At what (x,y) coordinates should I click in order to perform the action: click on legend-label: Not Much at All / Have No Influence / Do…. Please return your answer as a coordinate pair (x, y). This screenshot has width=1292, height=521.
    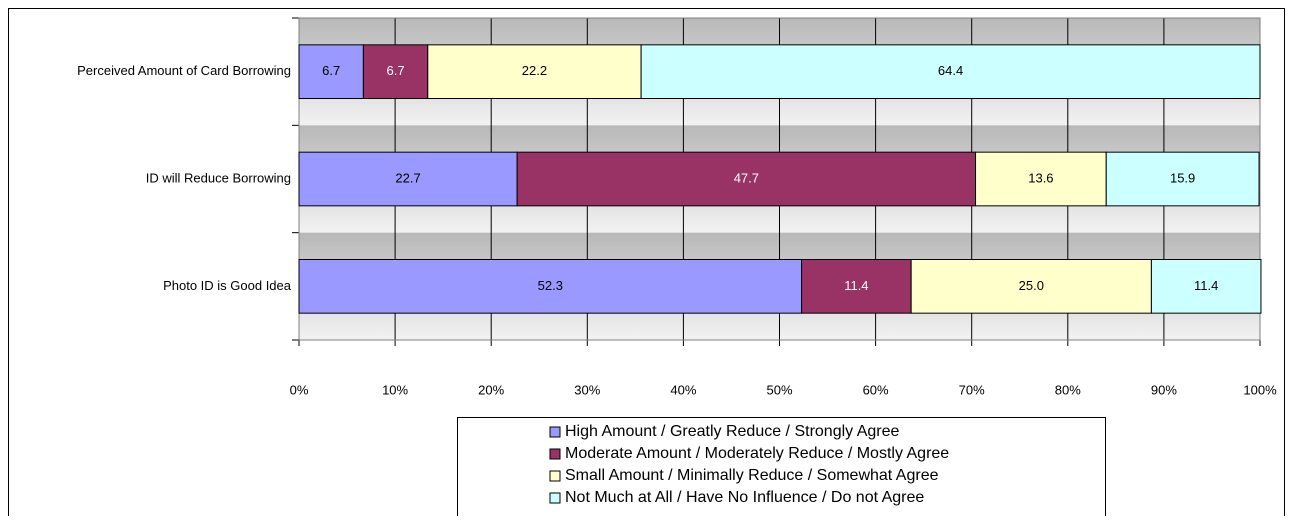
    Looking at the image, I should click on (744, 497).